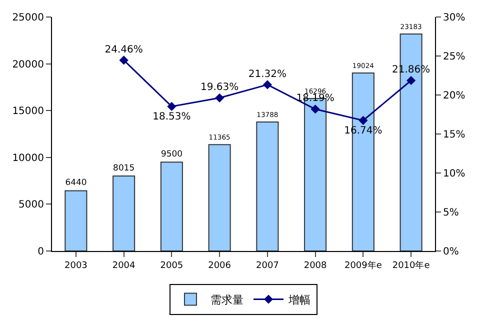  Describe the element at coordinates (454, 96) in the screenshot. I see `y2-tick-label: 20%` at that location.